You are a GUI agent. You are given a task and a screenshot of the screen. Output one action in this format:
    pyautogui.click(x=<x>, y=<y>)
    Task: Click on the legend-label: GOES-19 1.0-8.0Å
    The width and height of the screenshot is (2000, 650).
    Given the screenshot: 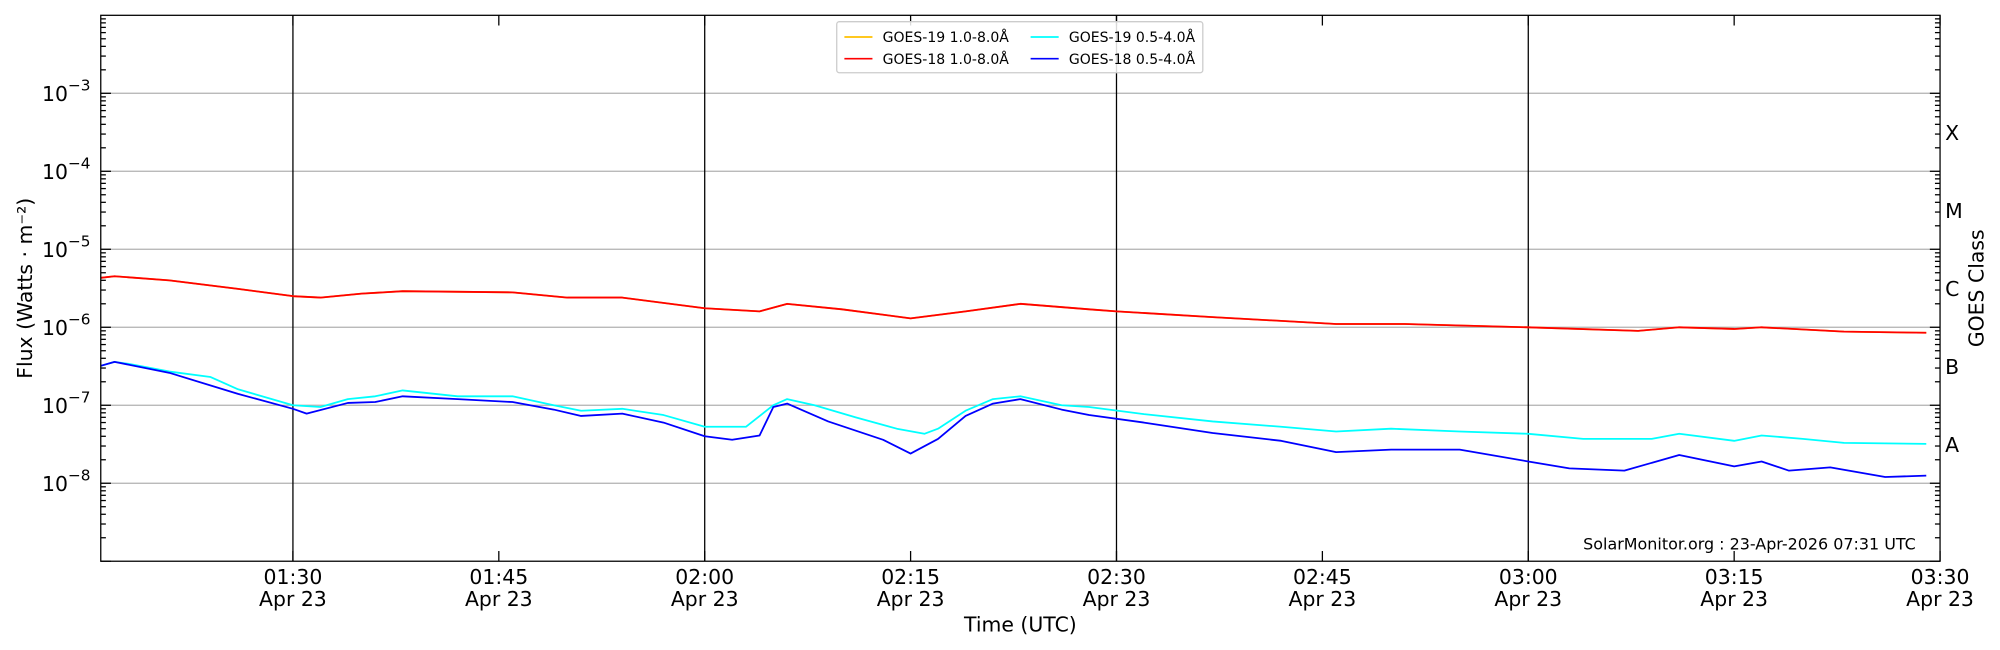 What is the action you would take?
    pyautogui.click(x=946, y=37)
    